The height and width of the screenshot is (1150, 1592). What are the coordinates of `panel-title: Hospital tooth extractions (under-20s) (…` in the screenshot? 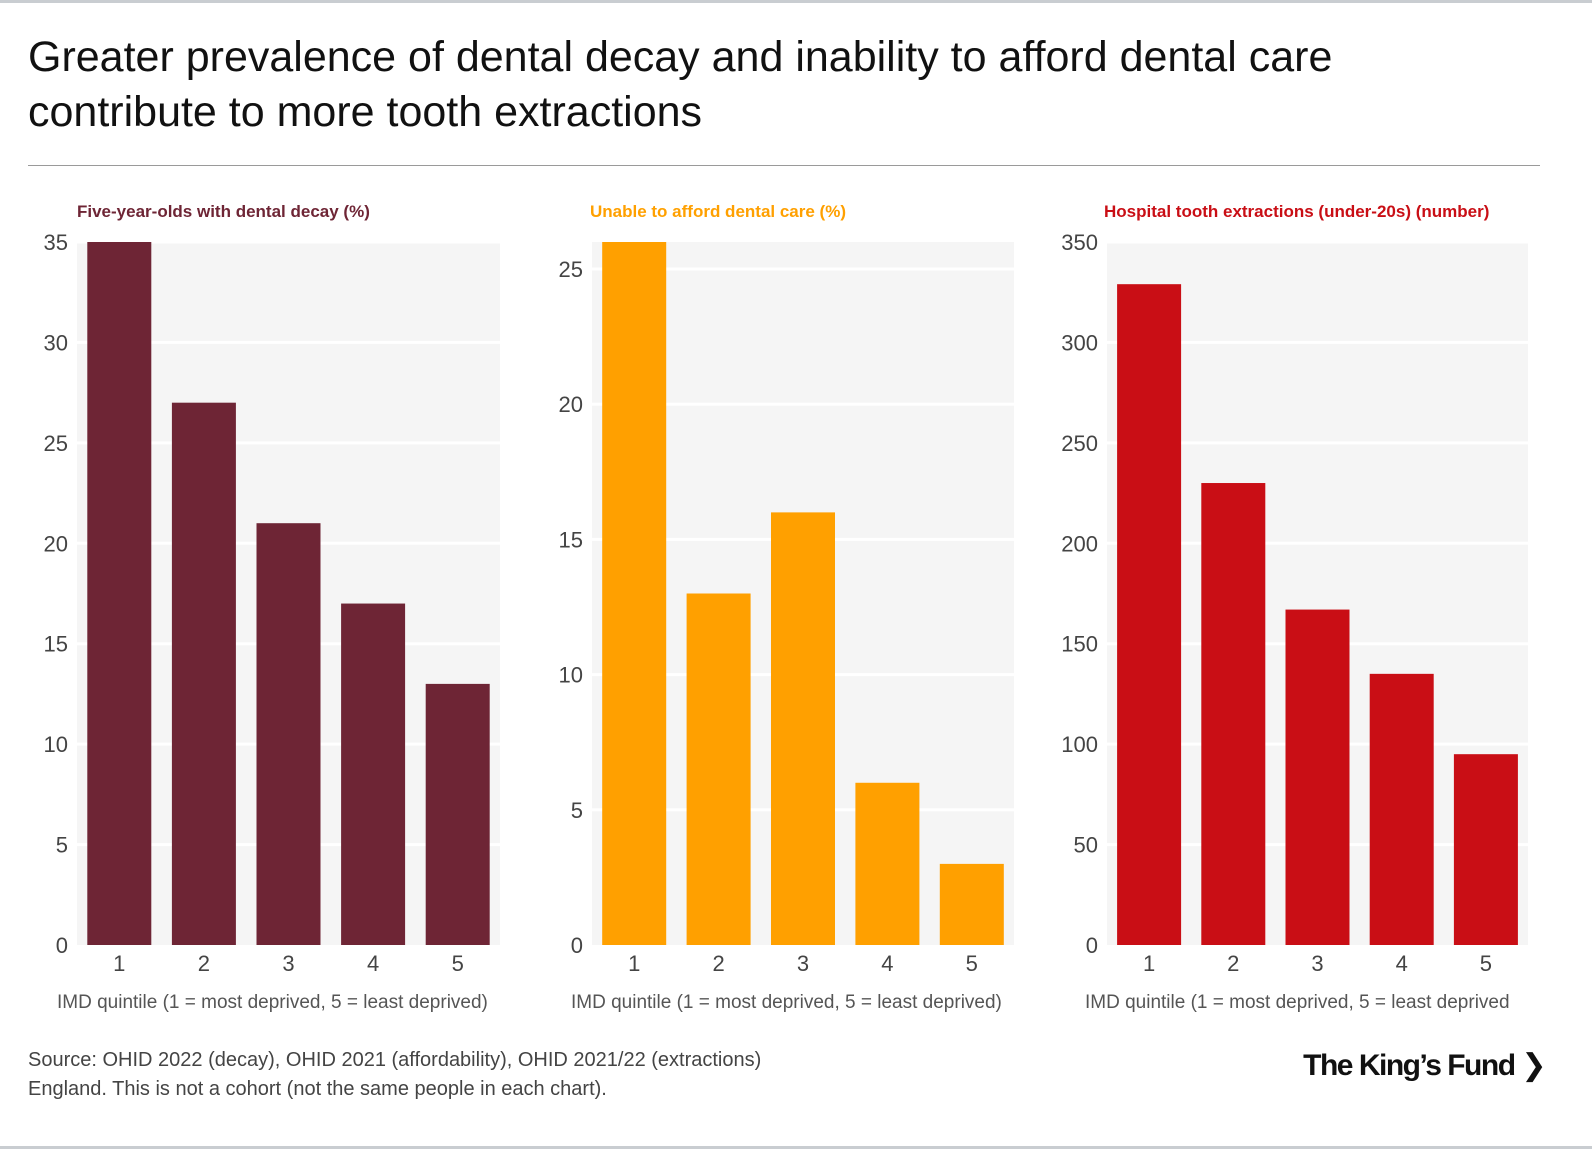 It's located at (1296, 211).